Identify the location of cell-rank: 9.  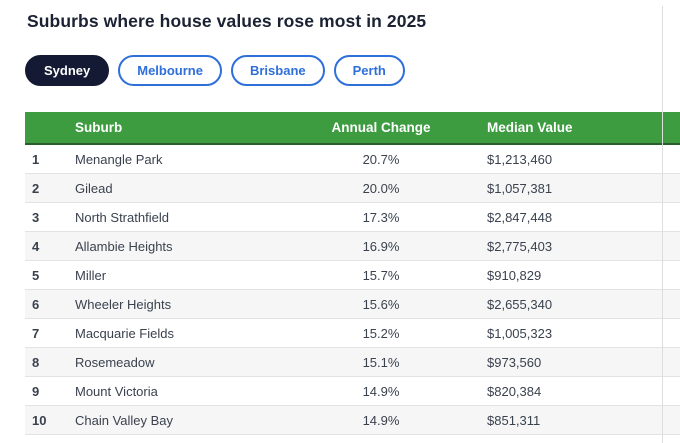
(50, 391).